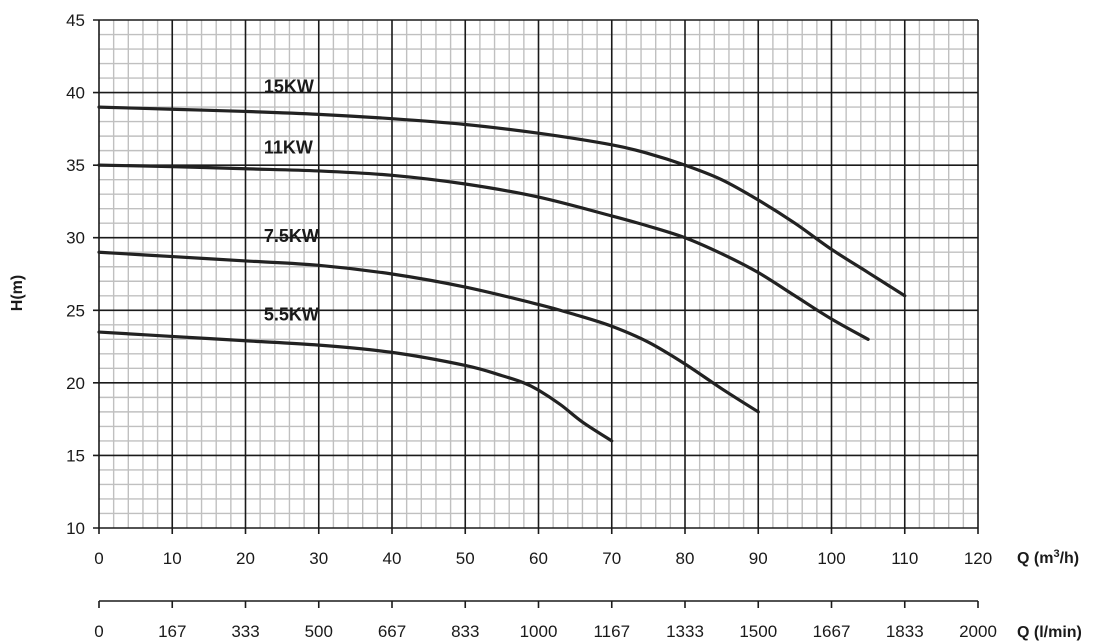  I want to click on x-tick-label: 120, so click(978, 558).